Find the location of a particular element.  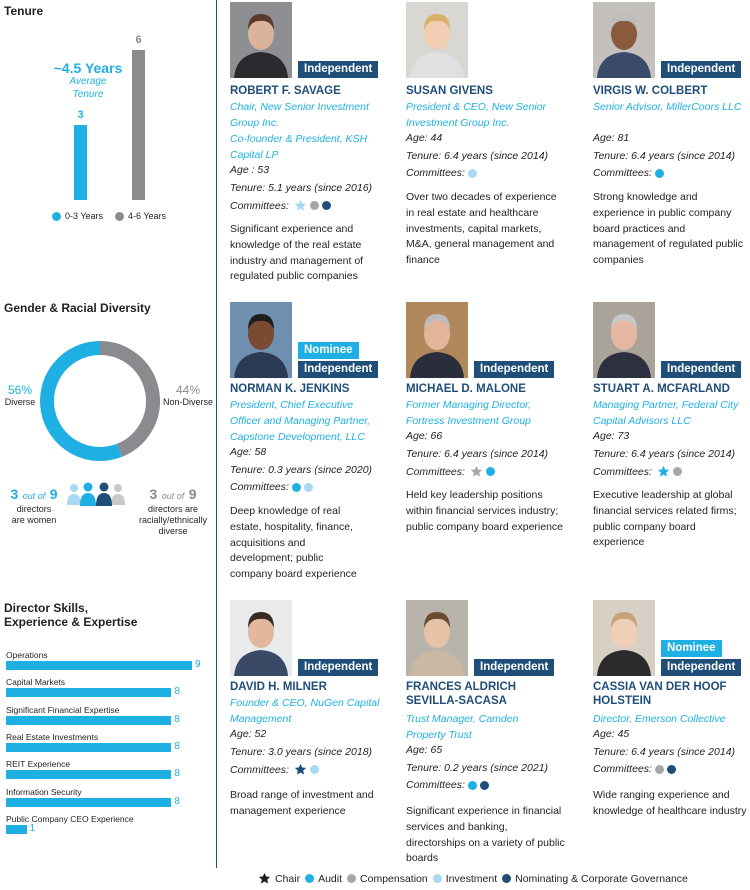

diverse-label: 56% Diverse is located at coordinates (20, 395).